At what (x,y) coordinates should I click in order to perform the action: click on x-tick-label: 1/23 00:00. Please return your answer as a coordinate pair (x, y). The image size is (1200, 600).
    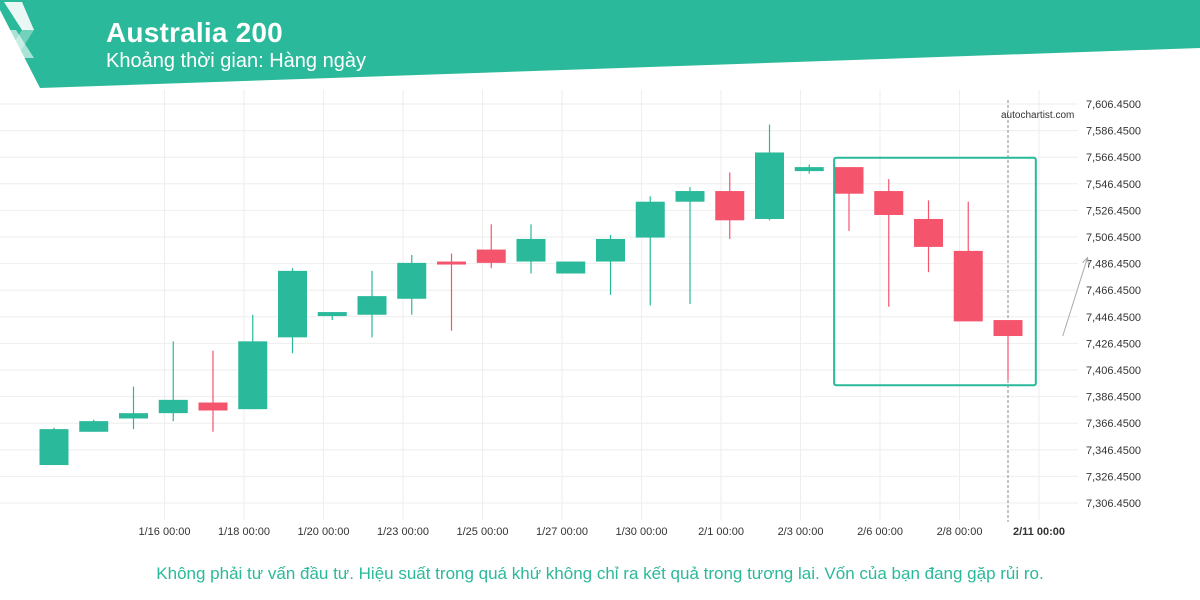
    Looking at the image, I should click on (403, 532).